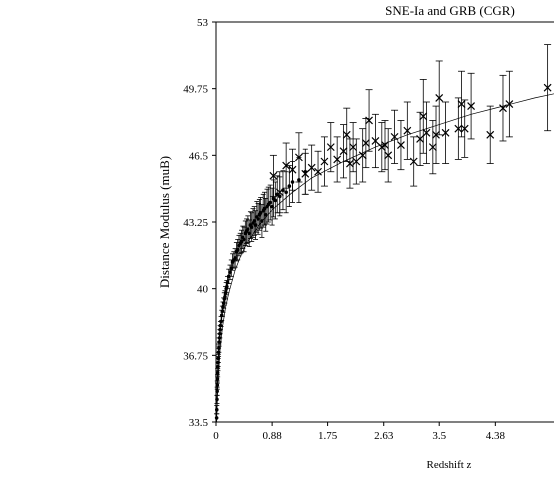  I want to click on y-tick-label: 36.75, so click(195, 356).